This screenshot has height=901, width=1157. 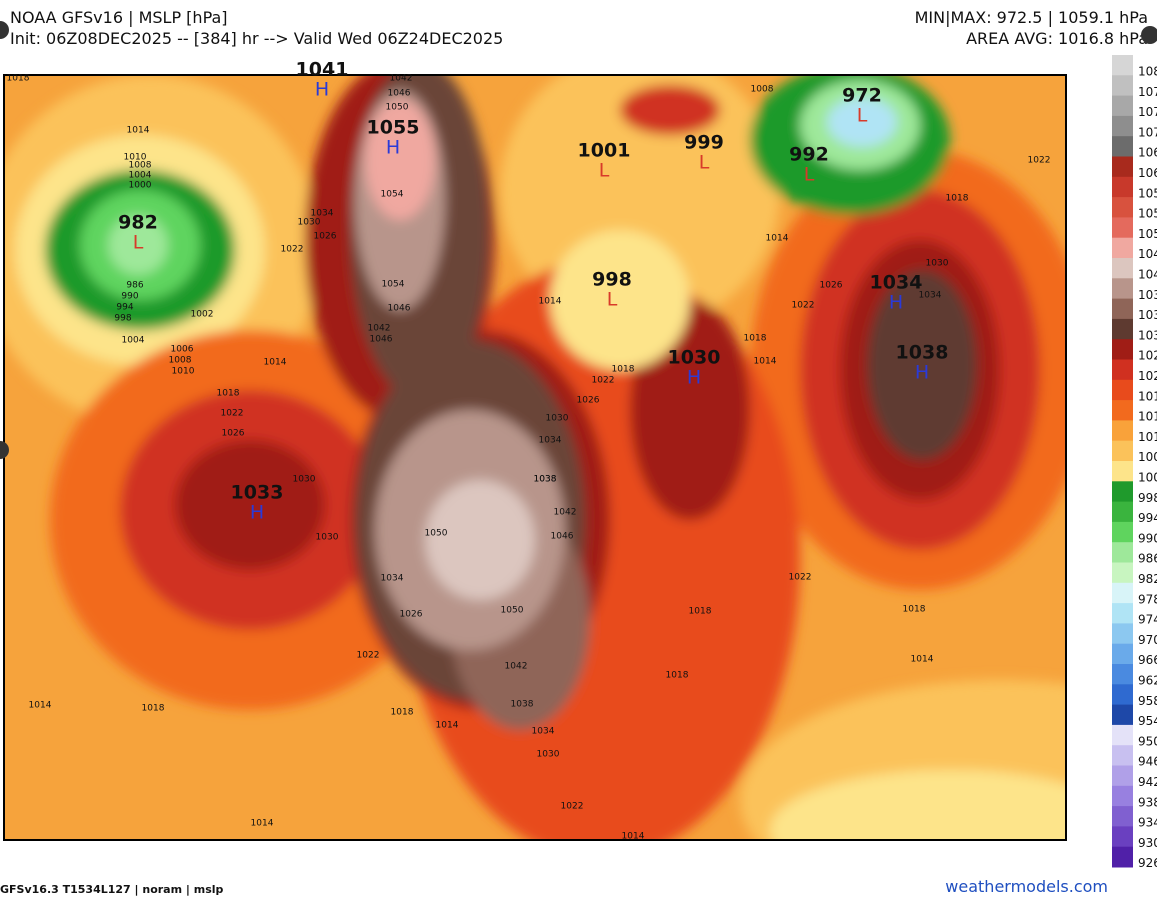 What do you see at coordinates (1026, 886) in the screenshot?
I see `footer-site: weathermodels.com` at bounding box center [1026, 886].